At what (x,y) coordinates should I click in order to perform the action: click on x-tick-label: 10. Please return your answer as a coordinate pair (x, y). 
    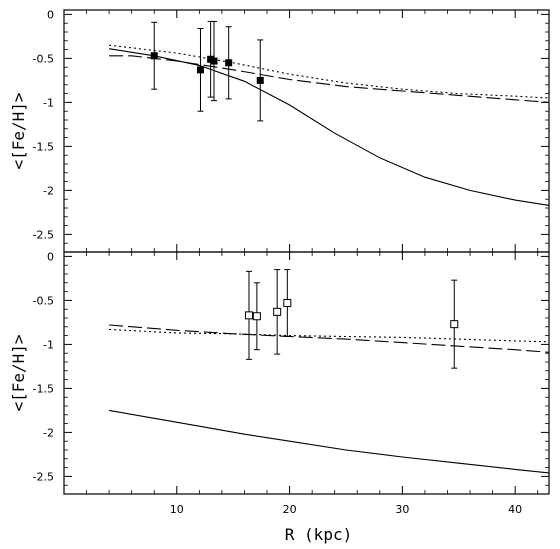
    Looking at the image, I should click on (177, 509).